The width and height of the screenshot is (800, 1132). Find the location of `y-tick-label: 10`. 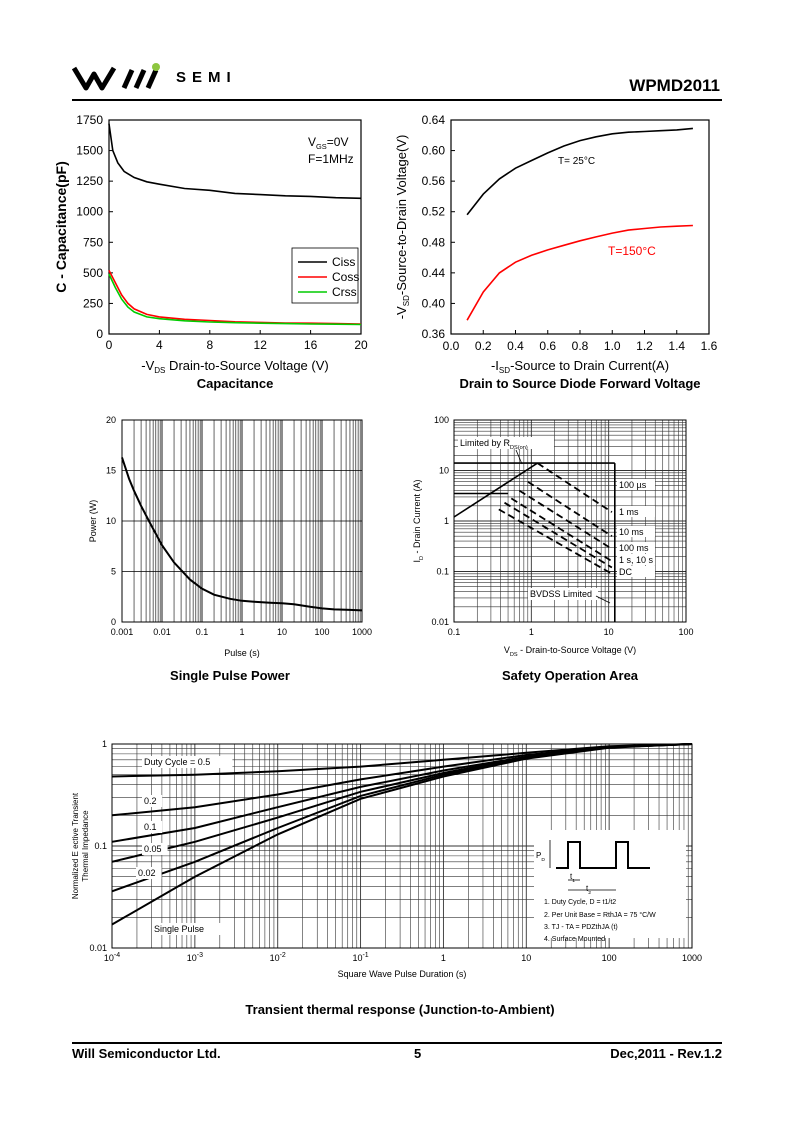

y-tick-label: 10 is located at coordinates (111, 521).